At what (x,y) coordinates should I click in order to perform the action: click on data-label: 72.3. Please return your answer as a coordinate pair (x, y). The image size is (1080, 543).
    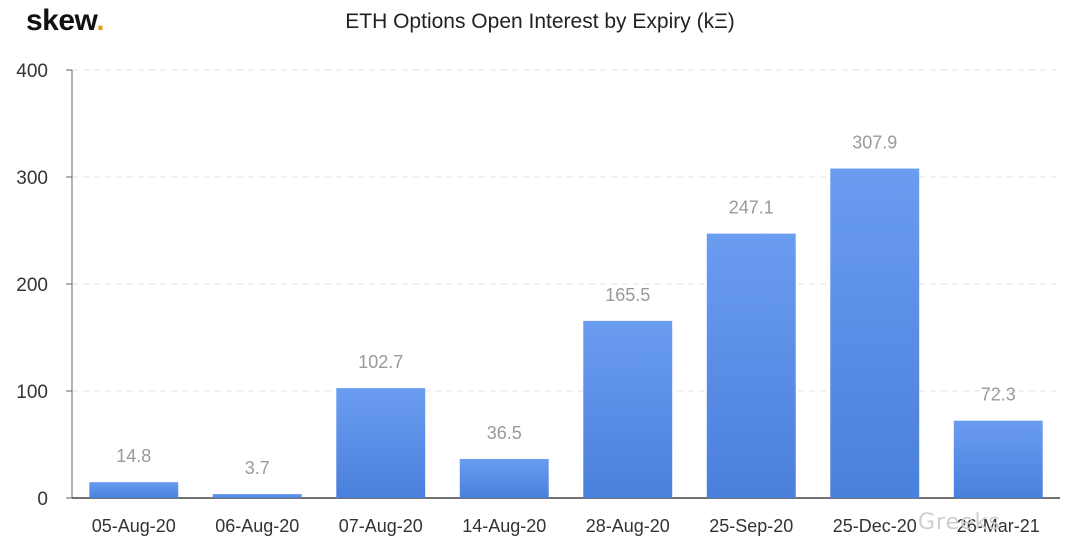
    Looking at the image, I should click on (998, 395).